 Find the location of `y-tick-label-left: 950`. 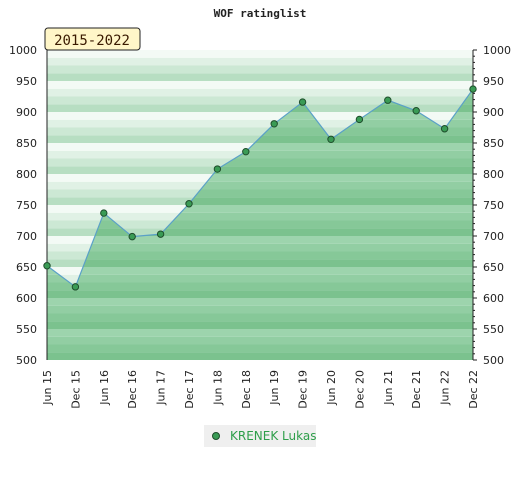

y-tick-label-left: 950 is located at coordinates (26, 81).